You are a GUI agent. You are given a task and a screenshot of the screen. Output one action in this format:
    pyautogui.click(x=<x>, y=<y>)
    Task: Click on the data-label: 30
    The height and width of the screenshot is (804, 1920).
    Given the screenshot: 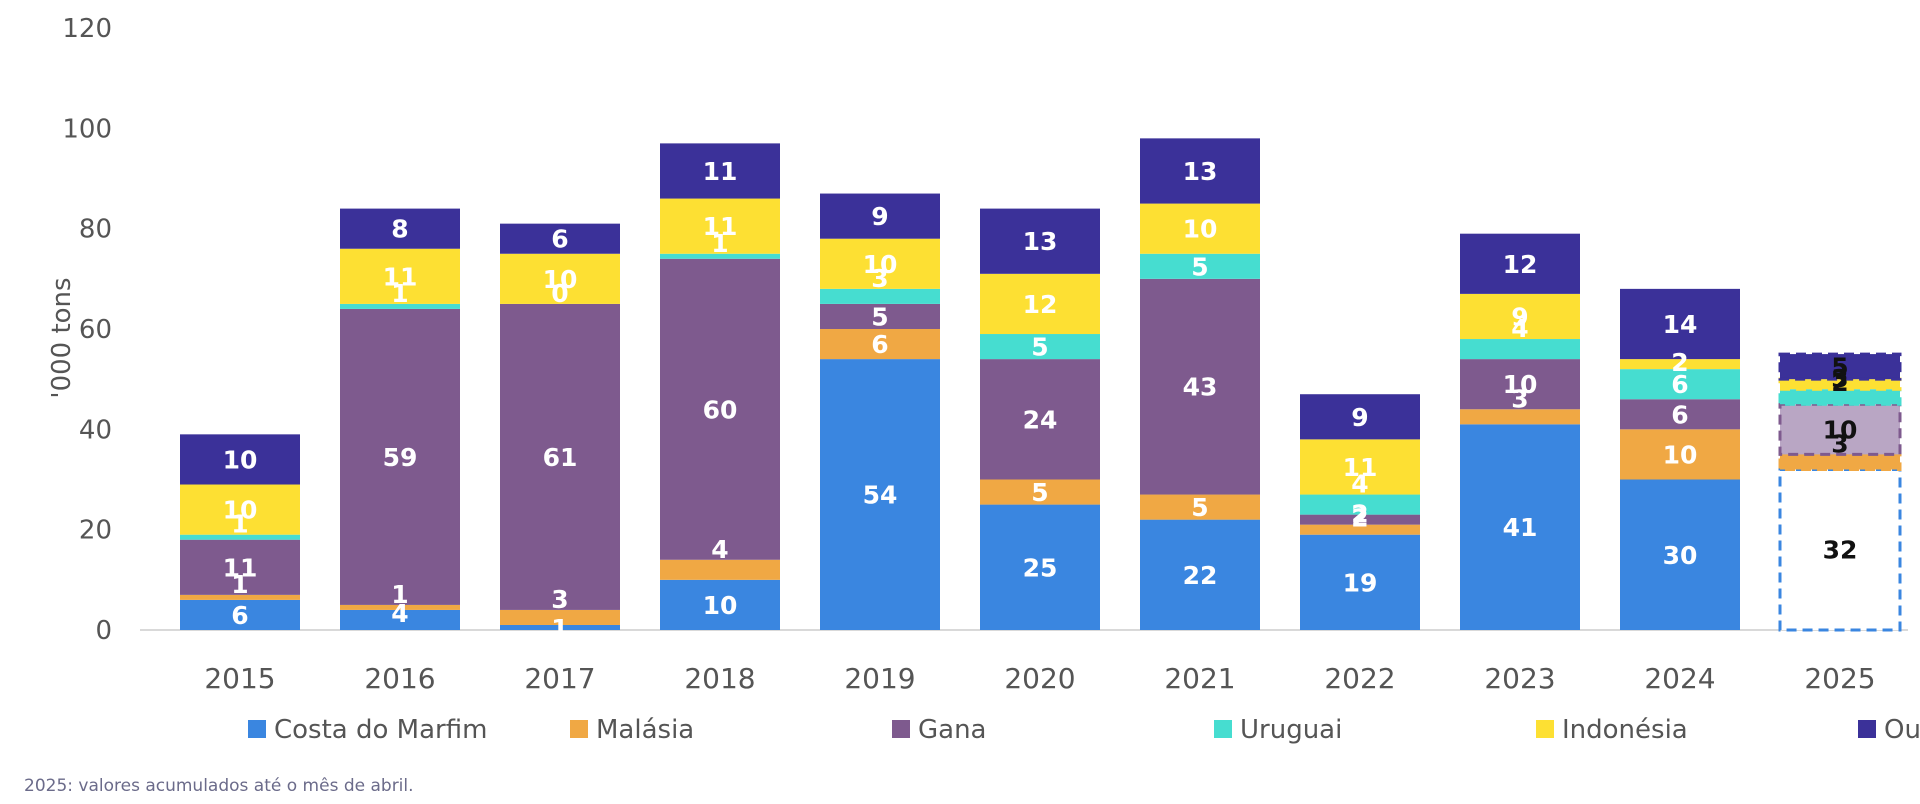 What is the action you would take?
    pyautogui.click(x=1680, y=555)
    